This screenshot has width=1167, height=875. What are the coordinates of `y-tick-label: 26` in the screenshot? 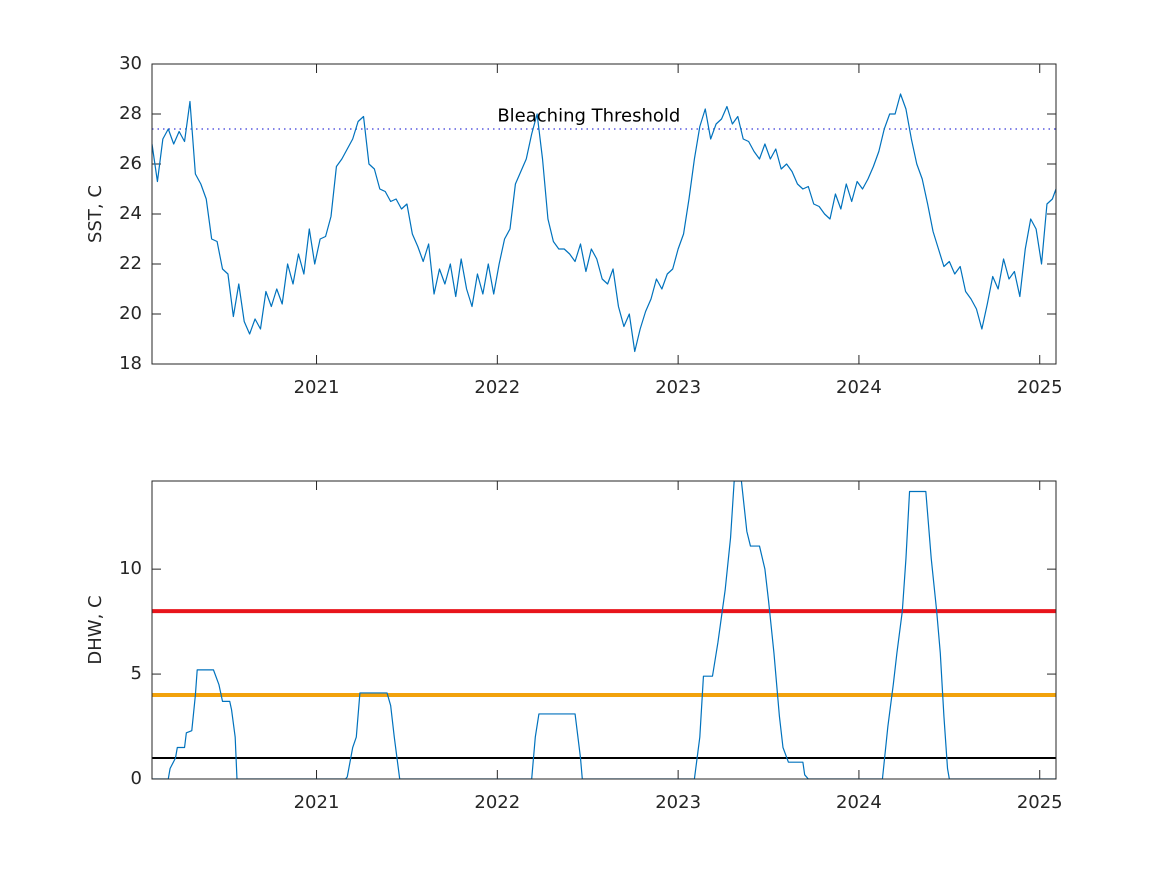 It's located at (130, 163).